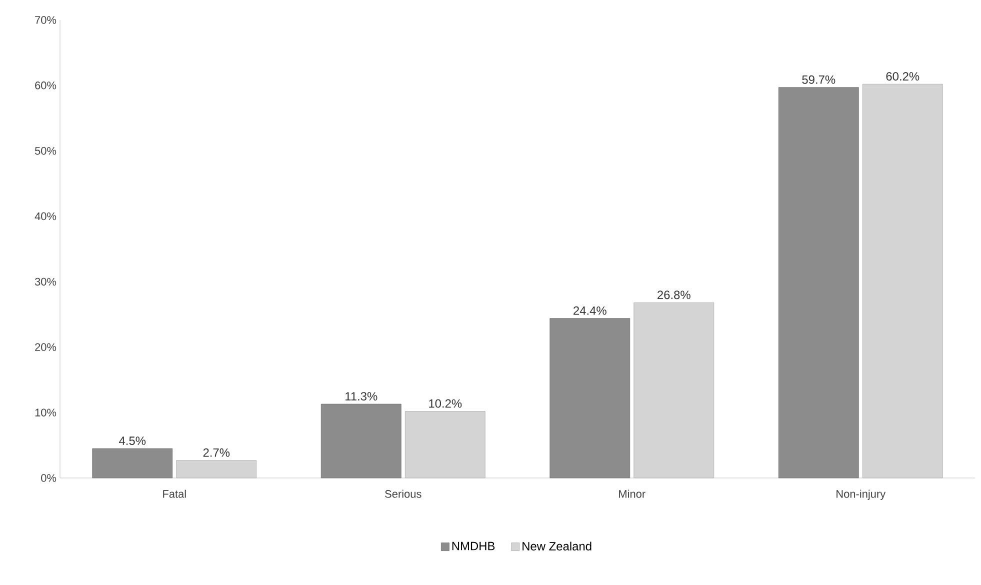  I want to click on y-tick-label: 70%, so click(45, 20).